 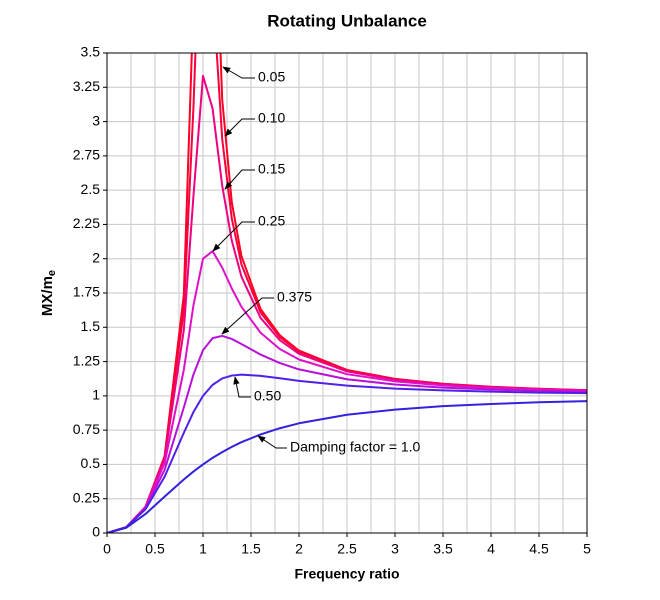 I want to click on y-axis-label: MX/me, so click(x=48, y=293).